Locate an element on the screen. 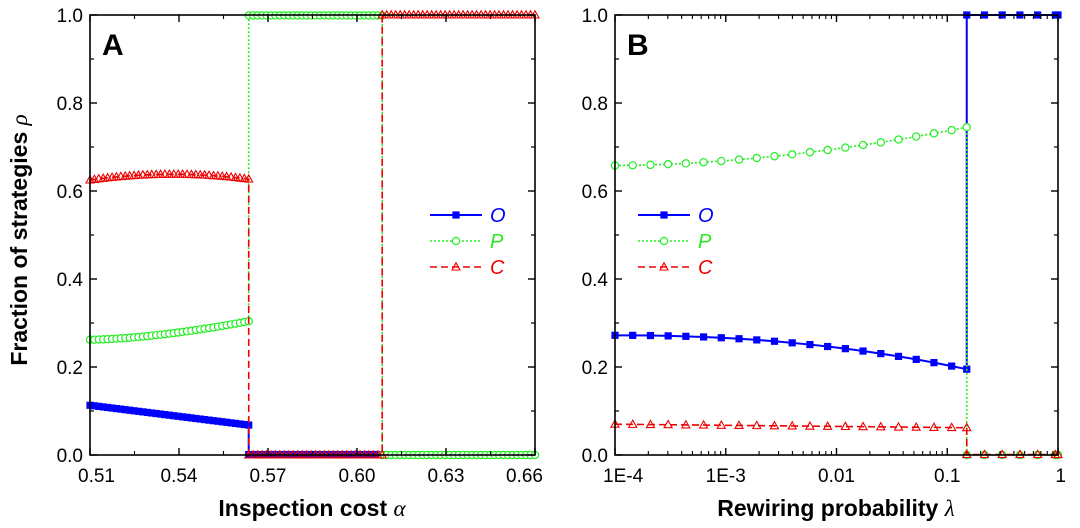 The width and height of the screenshot is (1080, 528). x-tick-label: 0.54 is located at coordinates (179, 476).